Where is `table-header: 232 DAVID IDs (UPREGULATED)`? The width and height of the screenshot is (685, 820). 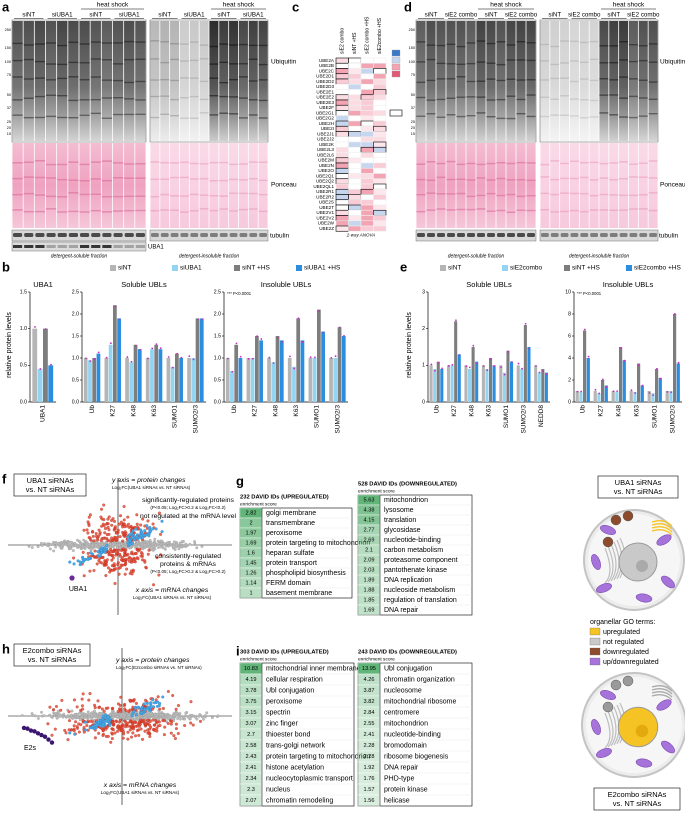
table-header: 232 DAVID IDs (UPREGULATED) is located at coordinates (284, 498).